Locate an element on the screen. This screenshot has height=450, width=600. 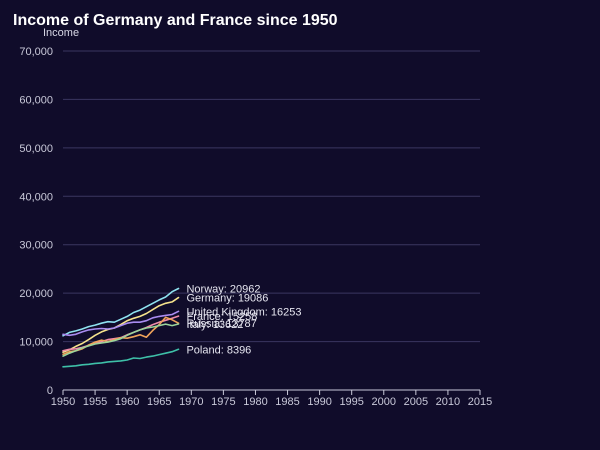
series-line-norway is located at coordinates (121, 312).